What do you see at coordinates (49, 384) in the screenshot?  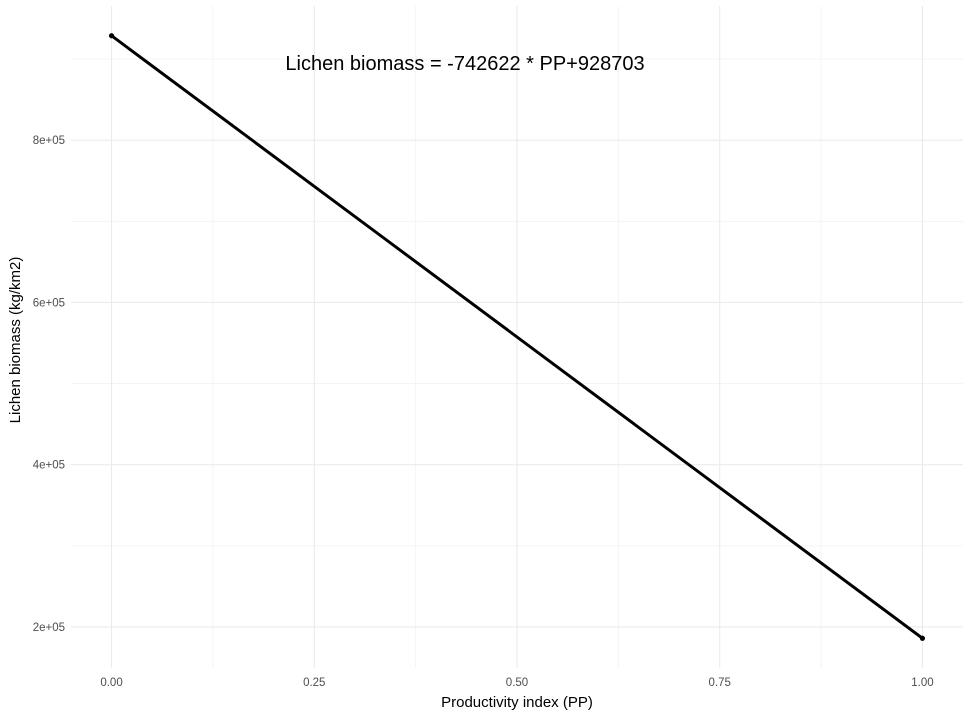 I see `y-axis-ticks: 2e+05 4e+05 6e+05 8e+05` at bounding box center [49, 384].